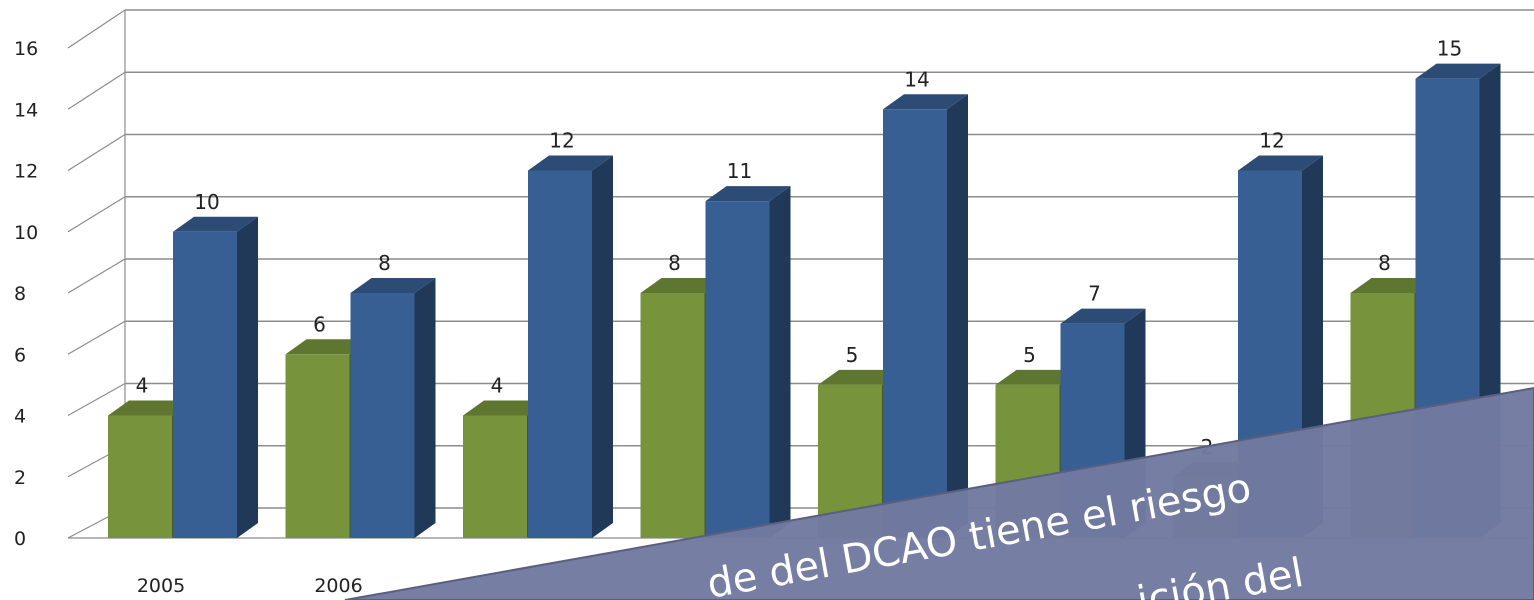  I want to click on y-tick-label: 10, so click(26, 233).